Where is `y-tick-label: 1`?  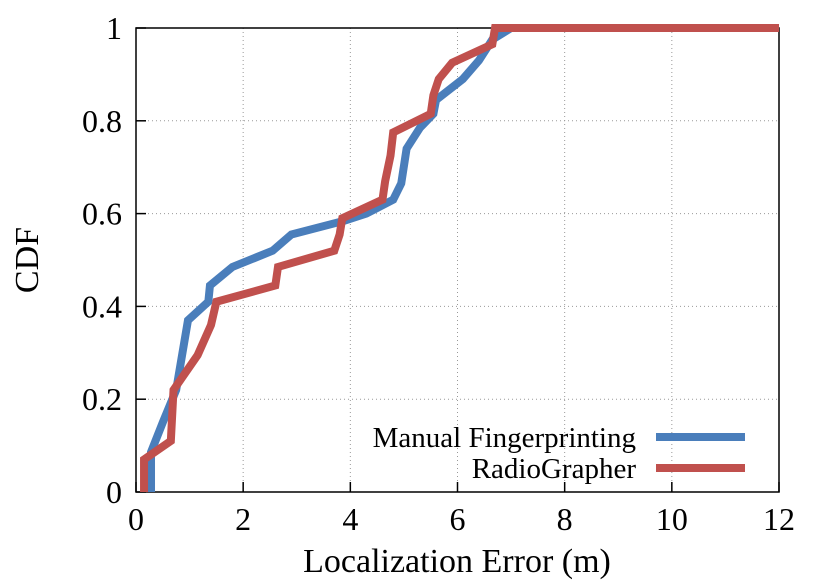
y-tick-label: 1 is located at coordinates (114, 28).